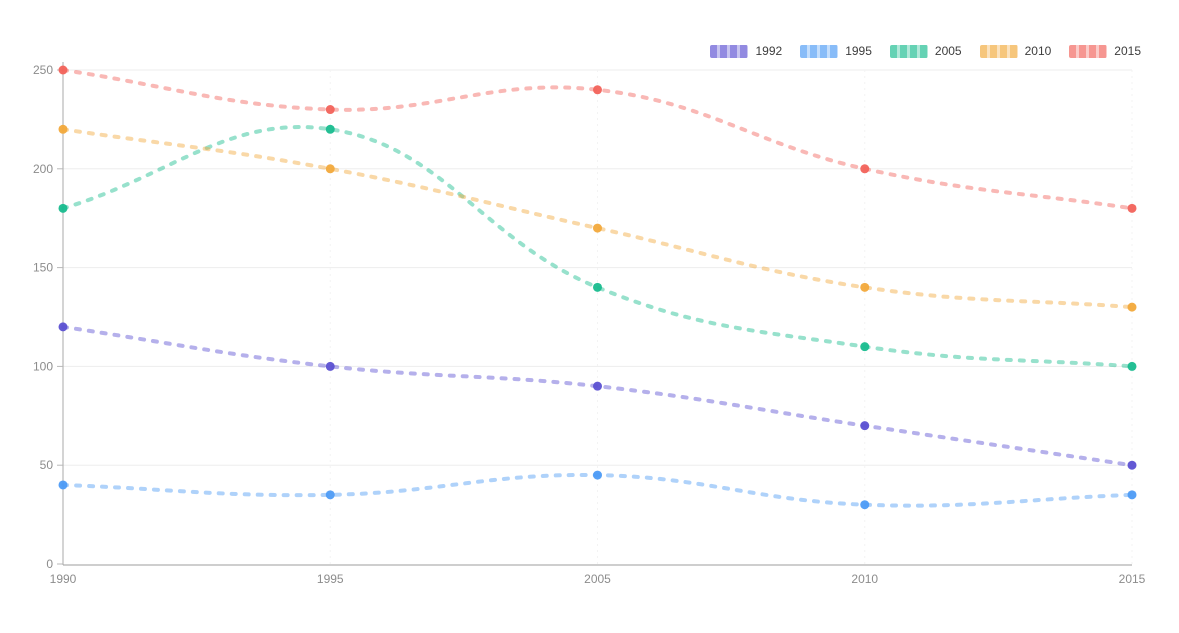 This screenshot has height=633, width=1179. What do you see at coordinates (1132, 579) in the screenshot?
I see `x-tick-label: 2015` at bounding box center [1132, 579].